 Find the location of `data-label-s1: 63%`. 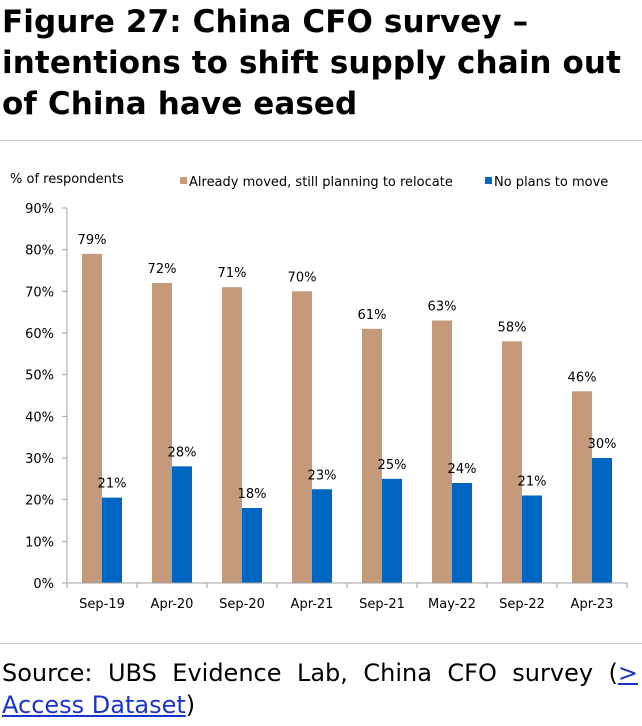

data-label-s1: 63% is located at coordinates (442, 307).